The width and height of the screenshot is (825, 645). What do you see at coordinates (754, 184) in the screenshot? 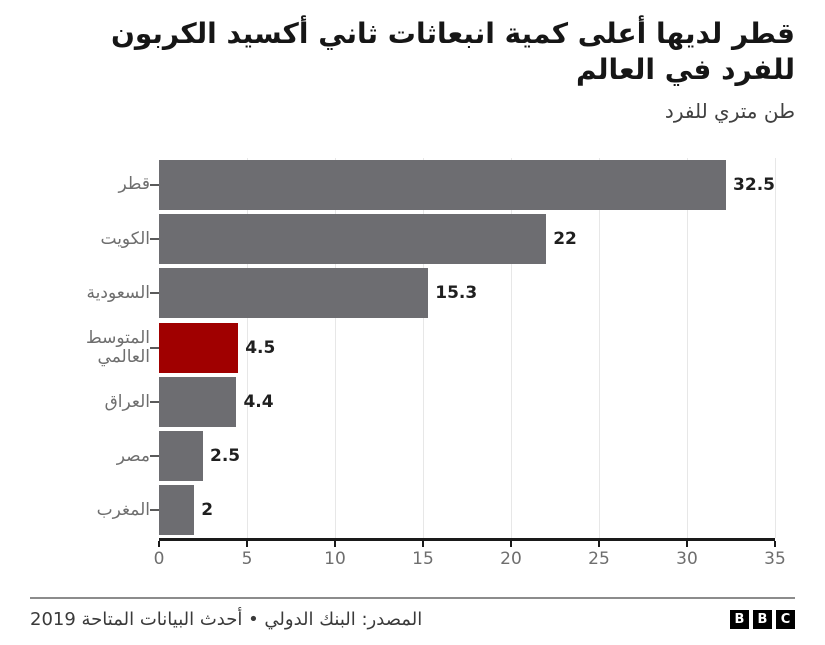
I see `value-label: 32.5` at bounding box center [754, 184].